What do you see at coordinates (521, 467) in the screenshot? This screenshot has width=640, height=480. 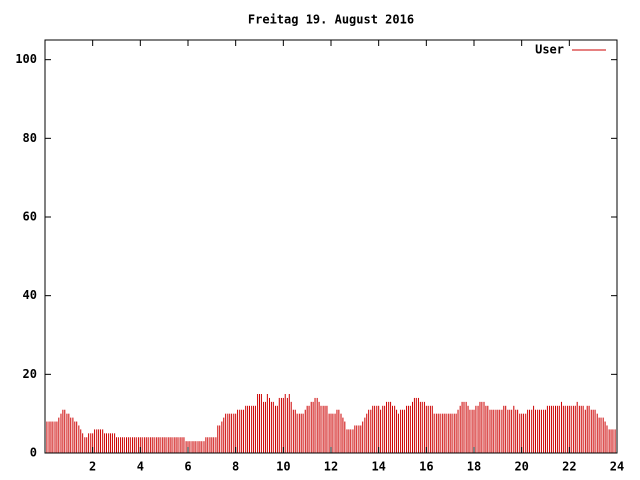 I see `x-tick-label: 20` at bounding box center [521, 467].